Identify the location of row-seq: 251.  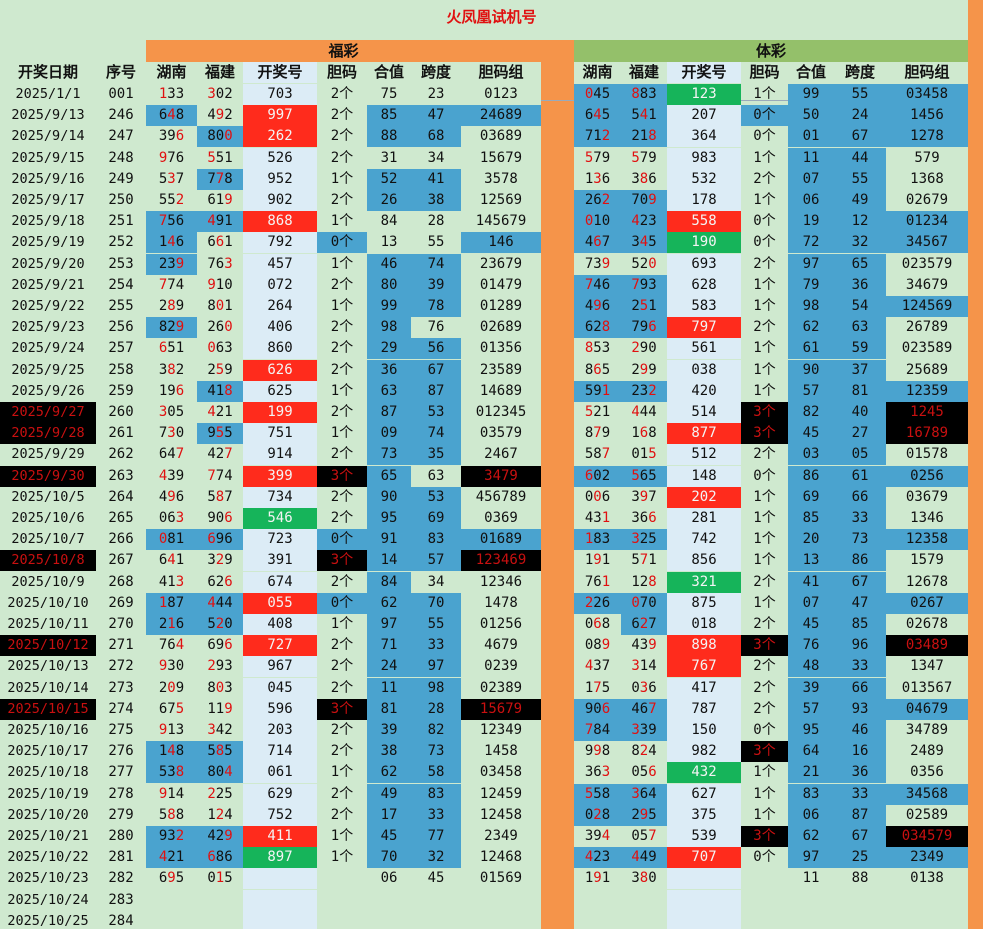
(121, 221).